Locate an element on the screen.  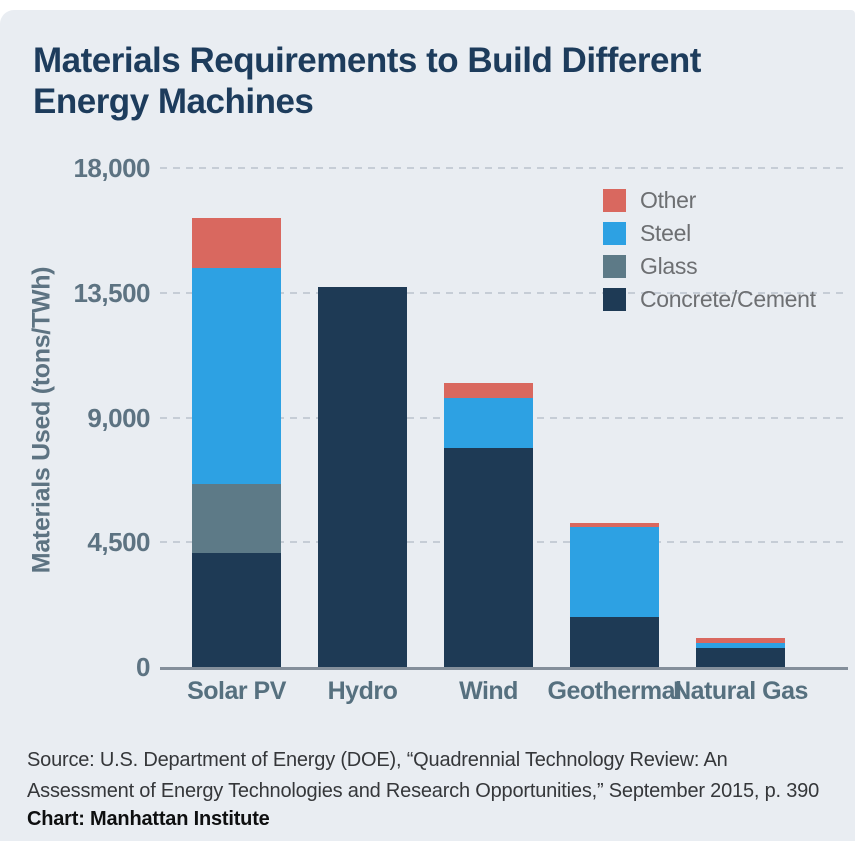
legend-label-glass: Glass is located at coordinates (669, 266).